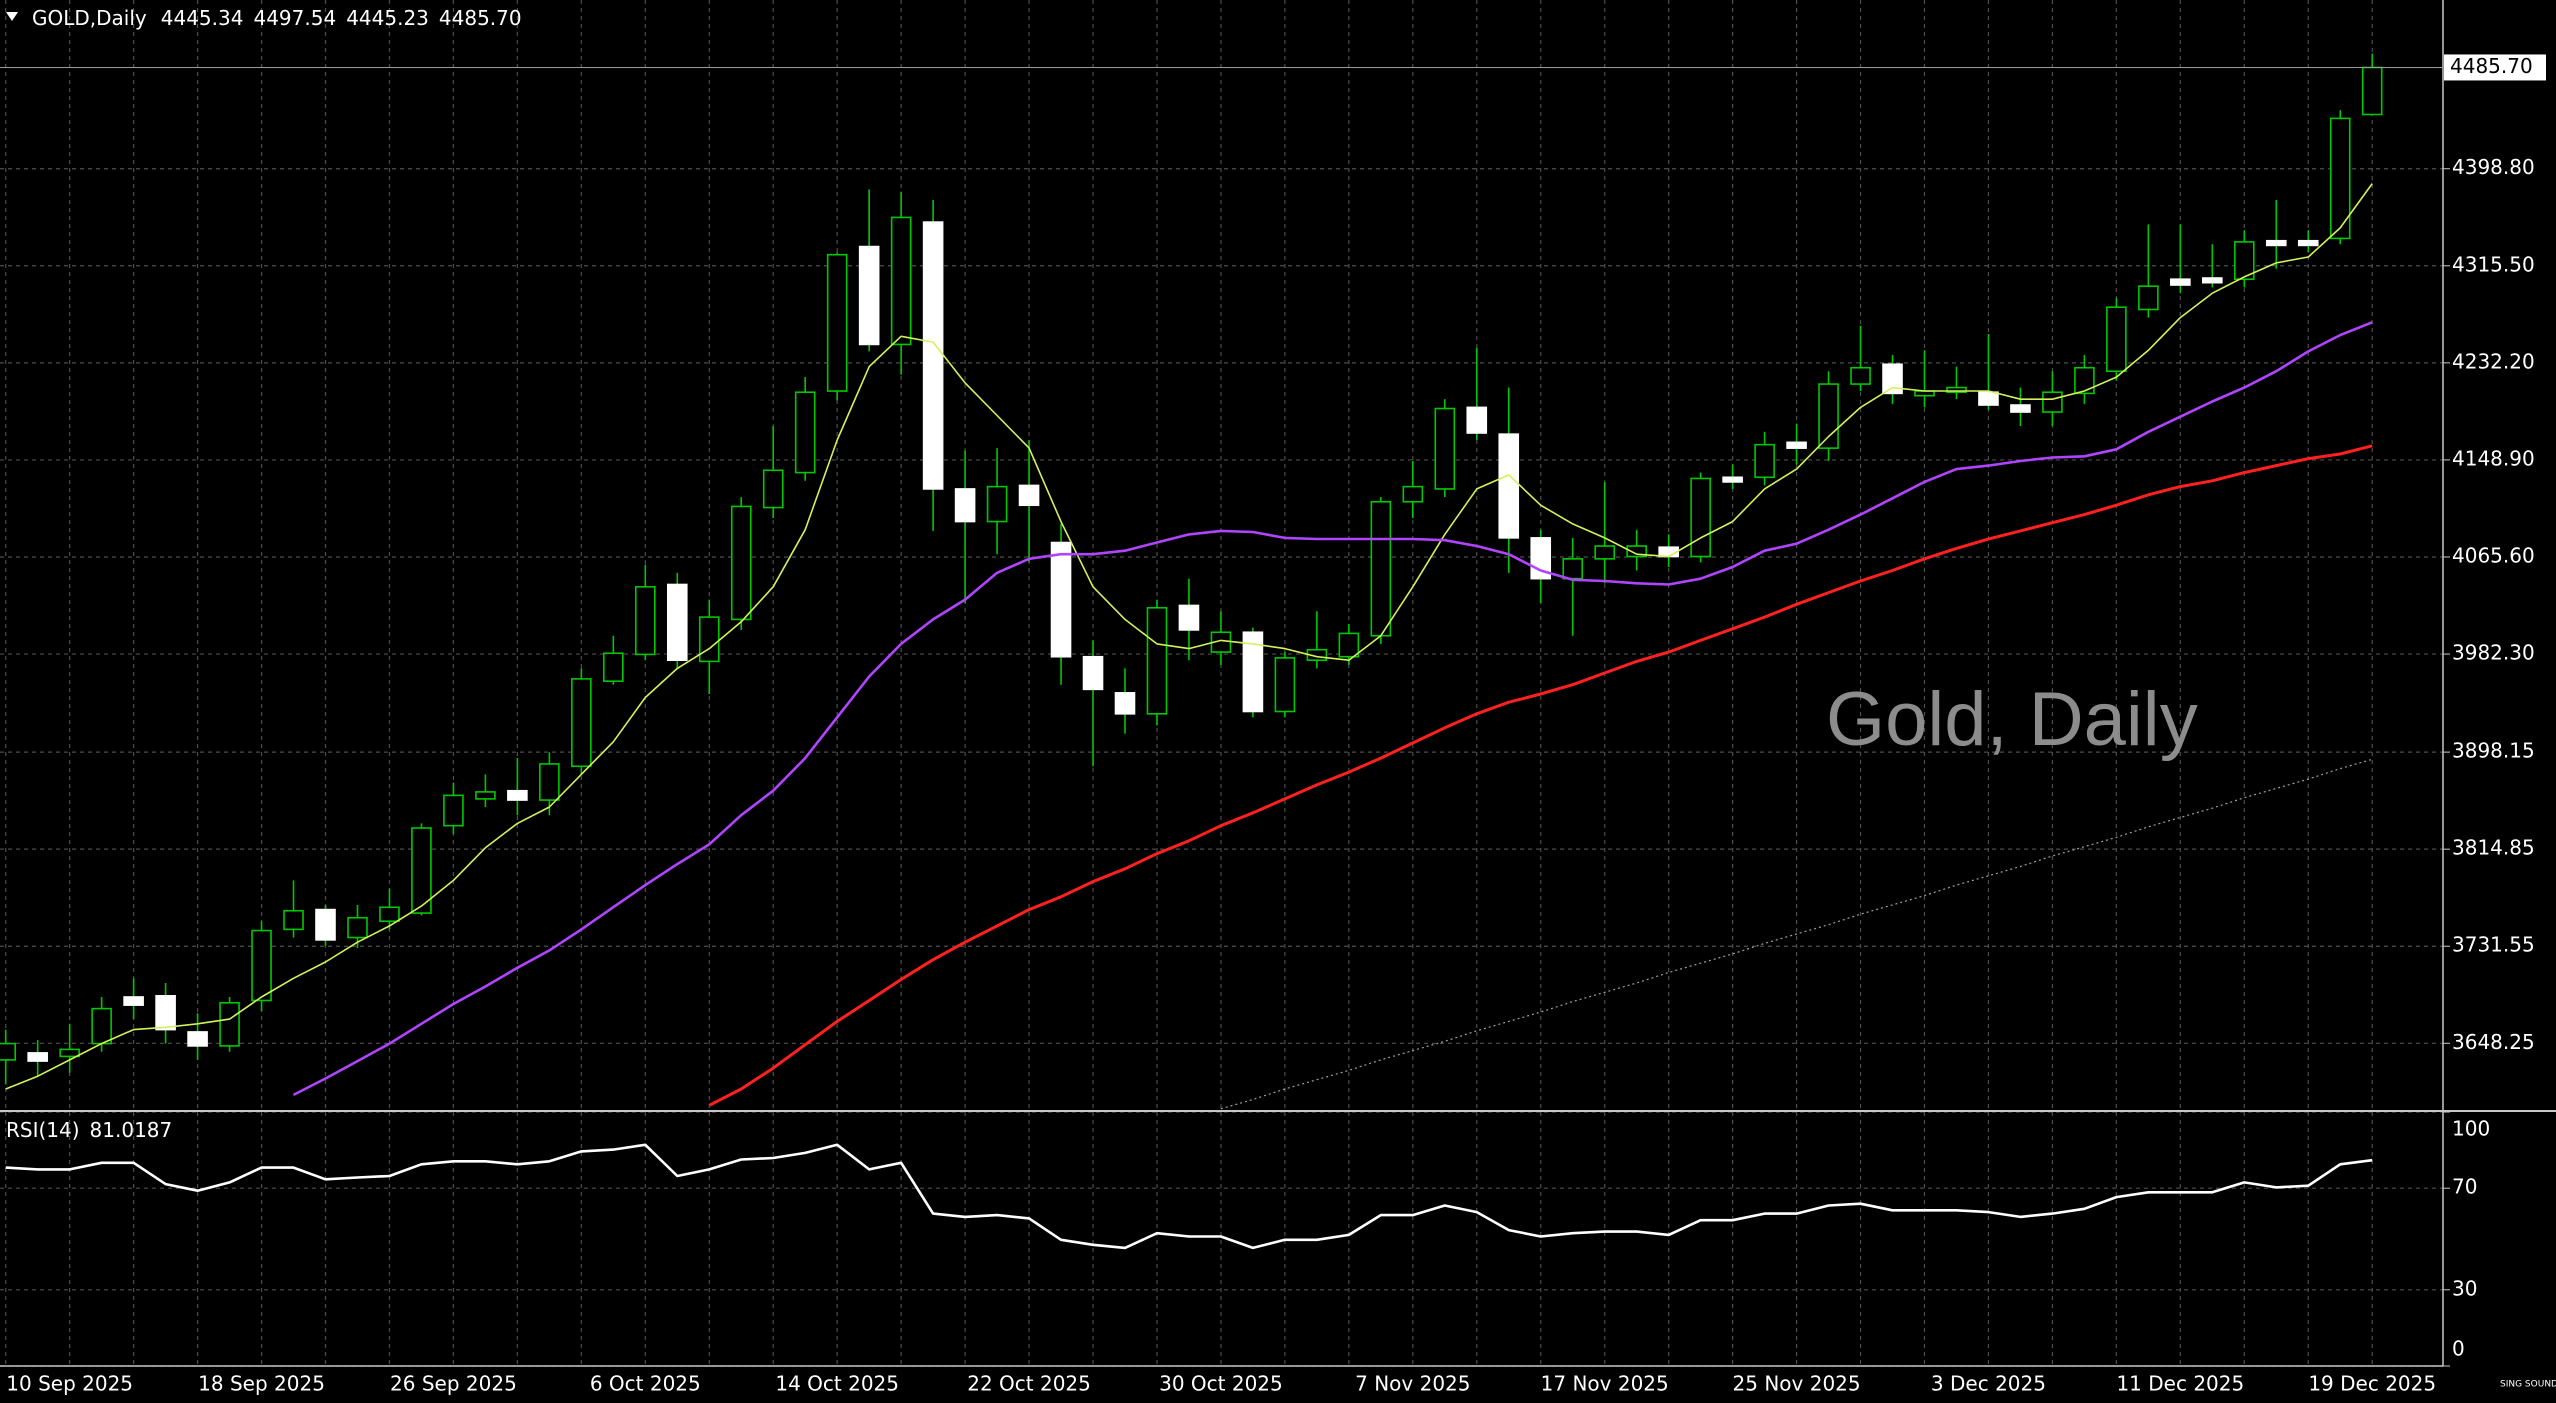 The image size is (2556, 1403). What do you see at coordinates (2372, 1384) in the screenshot?
I see `x-tick-label: 19 Dec 2025` at bounding box center [2372, 1384].